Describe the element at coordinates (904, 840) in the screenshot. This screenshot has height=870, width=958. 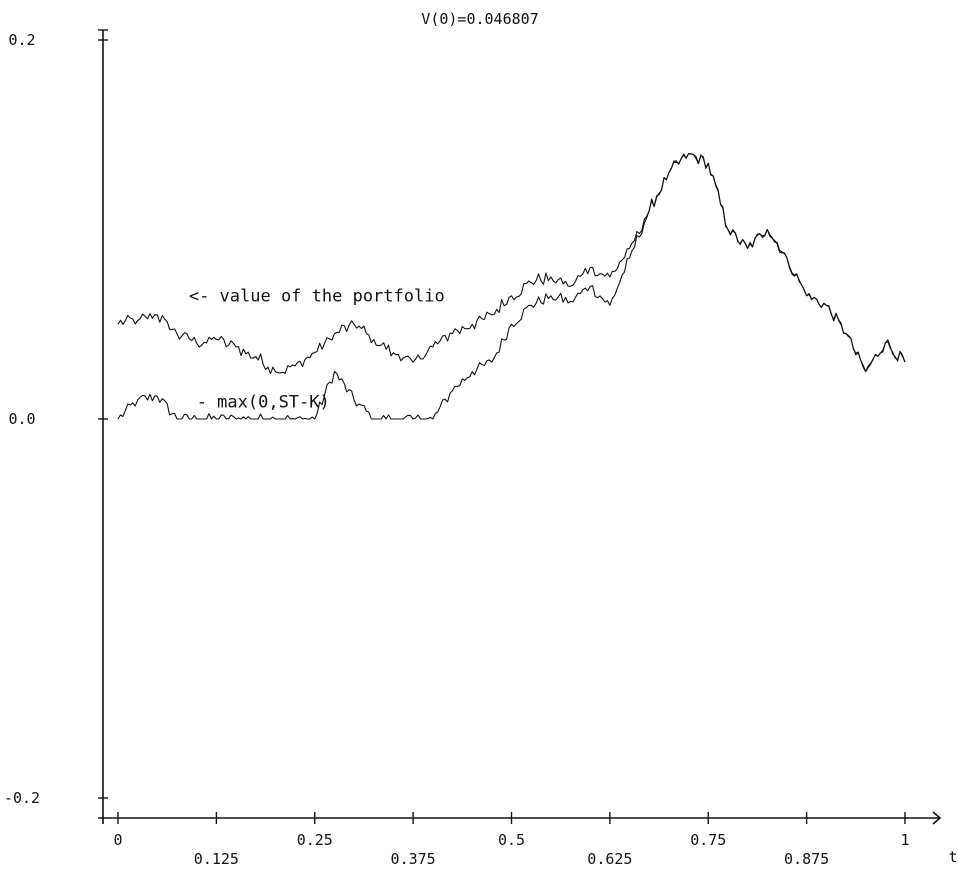
I see `x-tick-label: 1` at that location.